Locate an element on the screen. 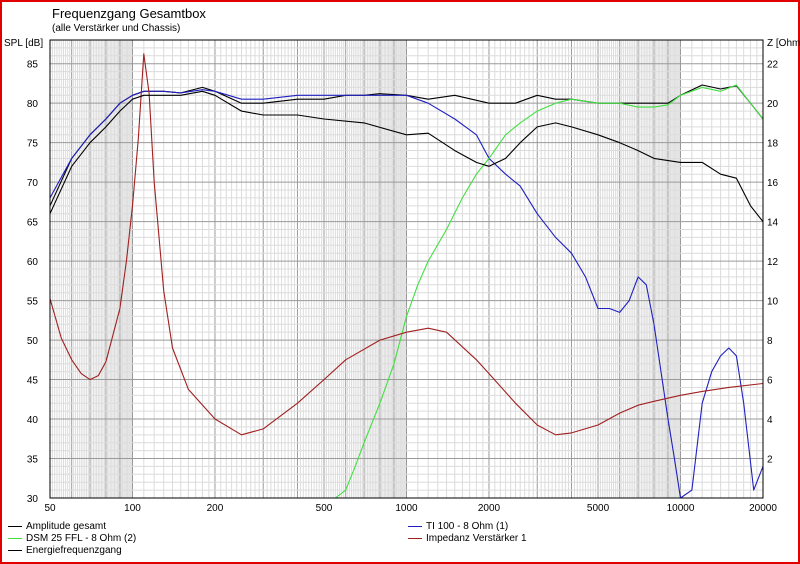 The height and width of the screenshot is (564, 800). x-tick-label: 2000 is located at coordinates (489, 508).